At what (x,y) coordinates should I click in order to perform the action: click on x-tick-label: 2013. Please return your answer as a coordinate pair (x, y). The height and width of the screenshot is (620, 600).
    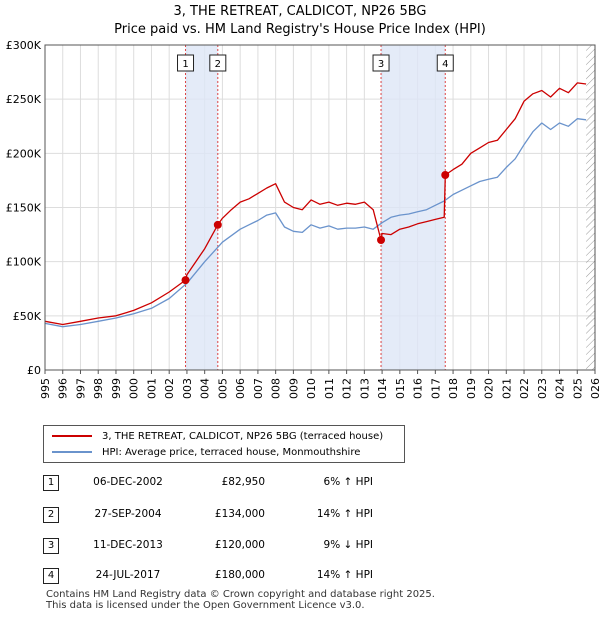
    Looking at the image, I should click on (364, 389).